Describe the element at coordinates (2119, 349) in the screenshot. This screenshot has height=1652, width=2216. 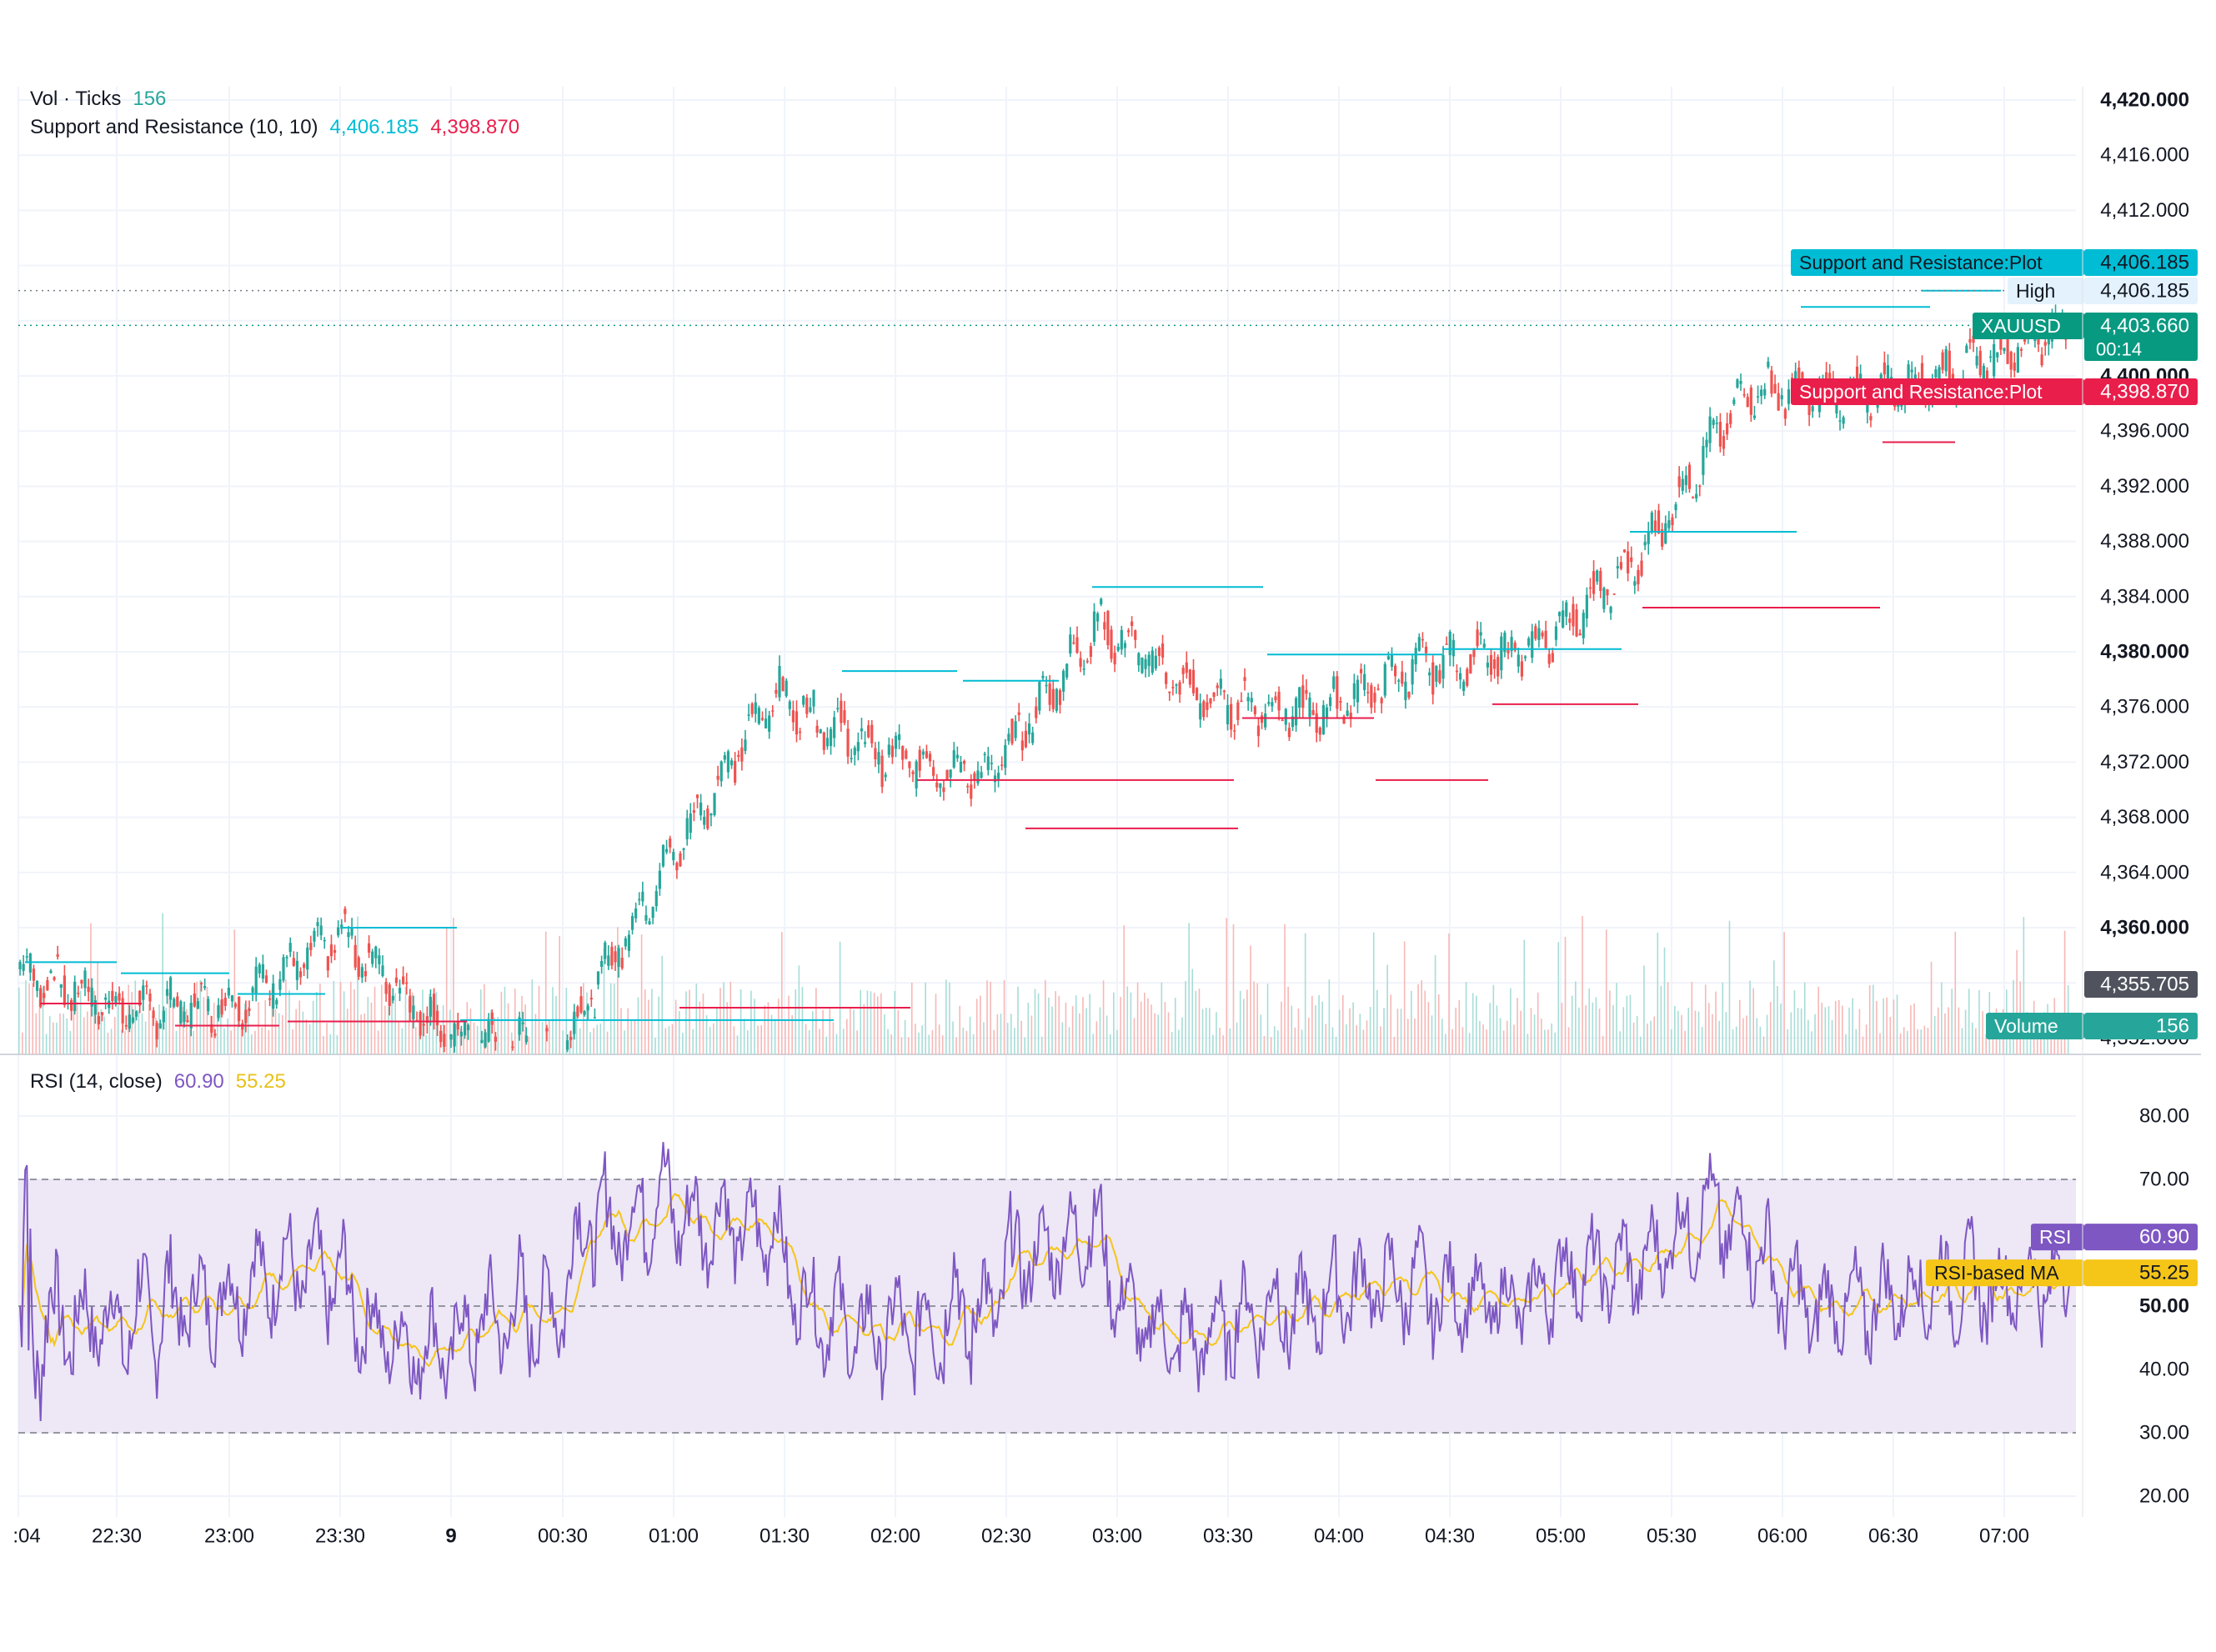
I see `countdown-value: 00:14` at that location.